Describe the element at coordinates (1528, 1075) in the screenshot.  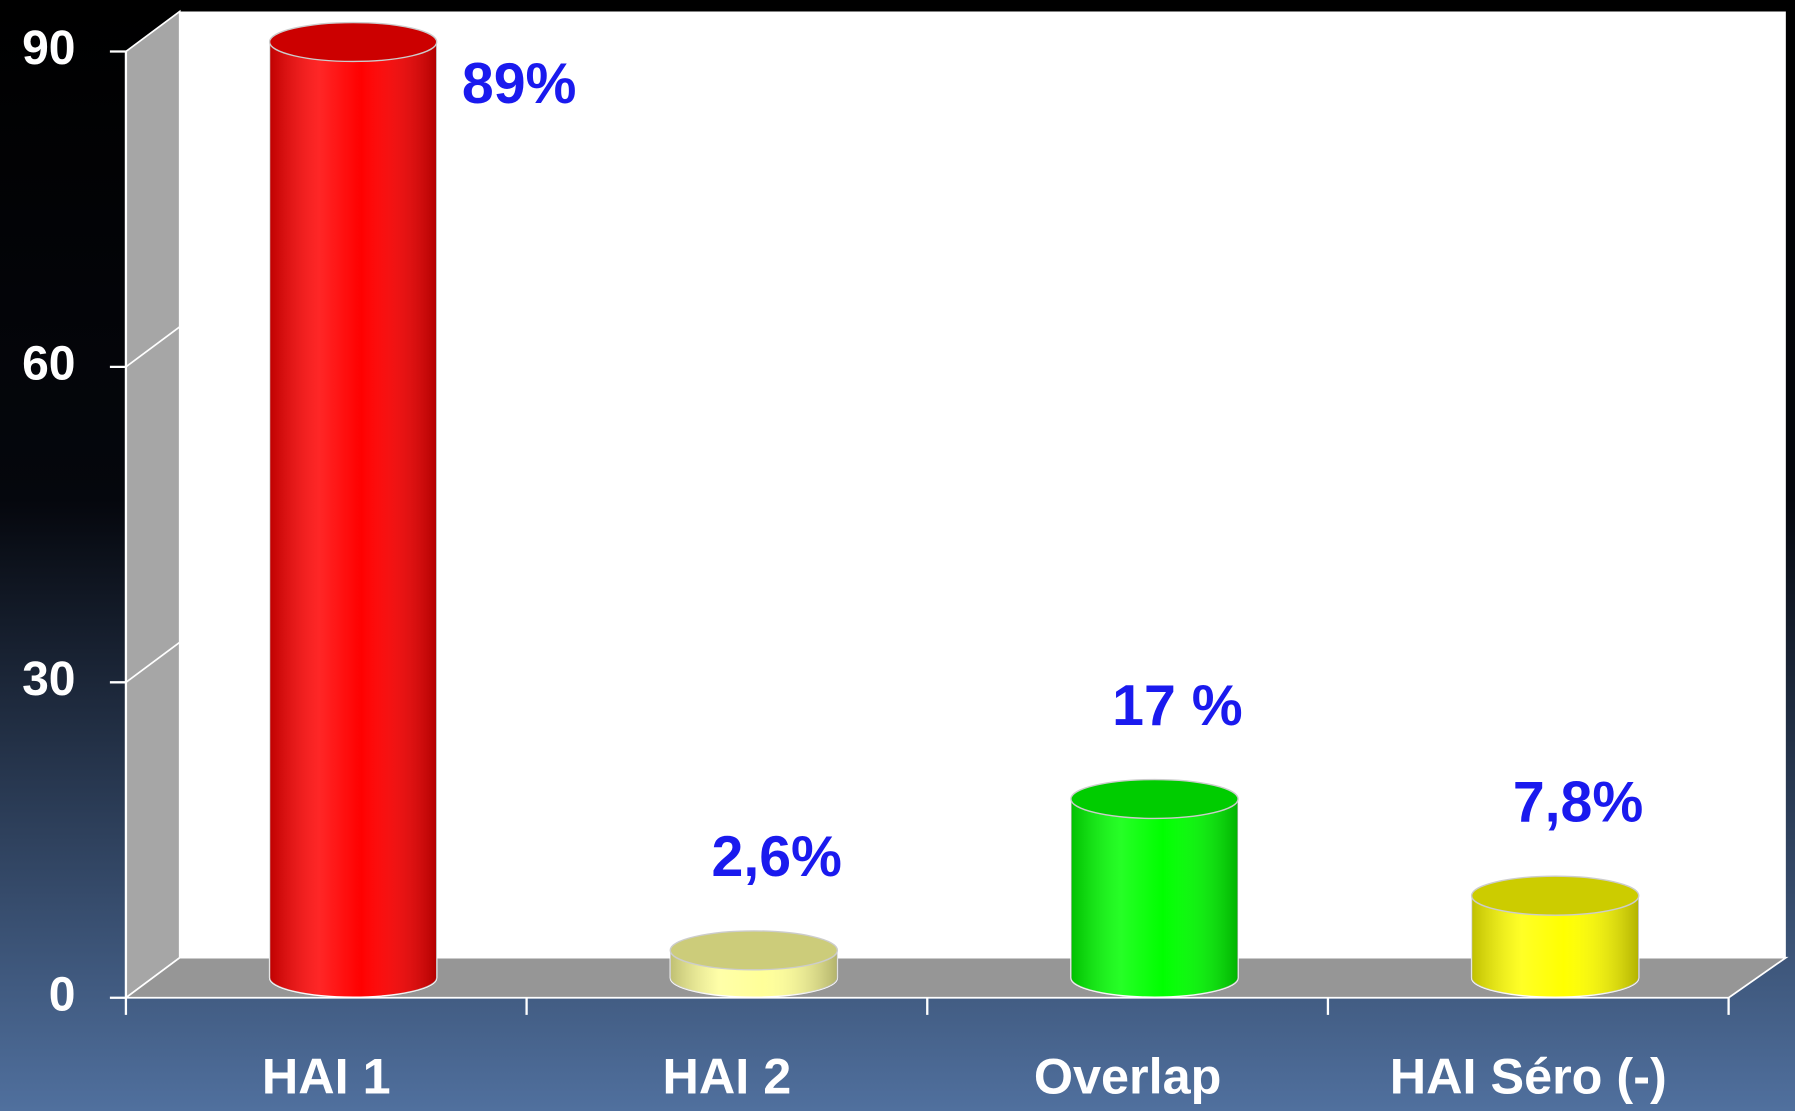
I see `x-tick-label: HAI Séro (-)` at that location.